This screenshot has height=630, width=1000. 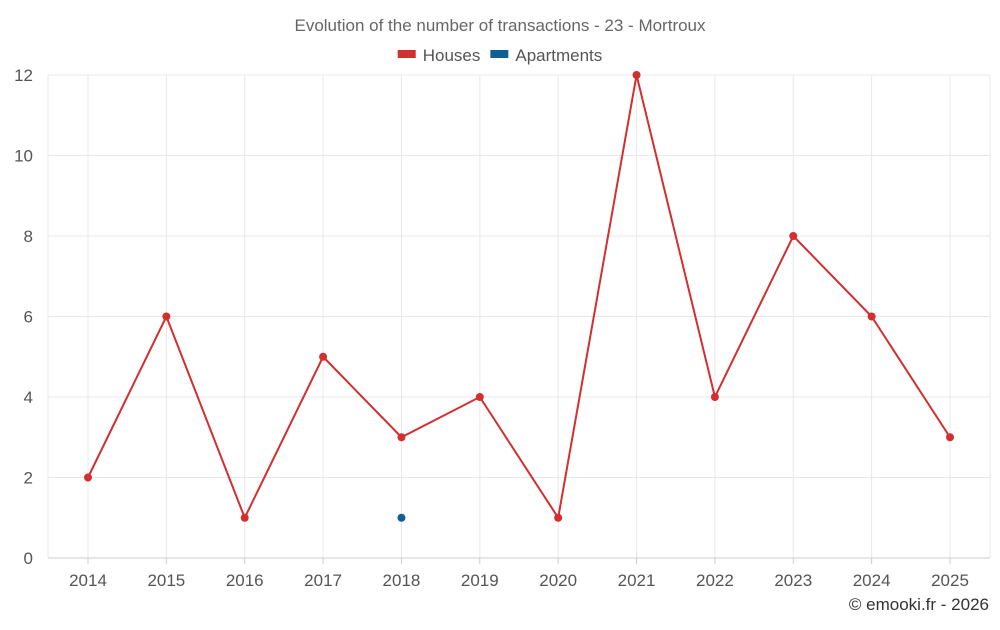 I want to click on x-tick-label: 2021, so click(x=637, y=580).